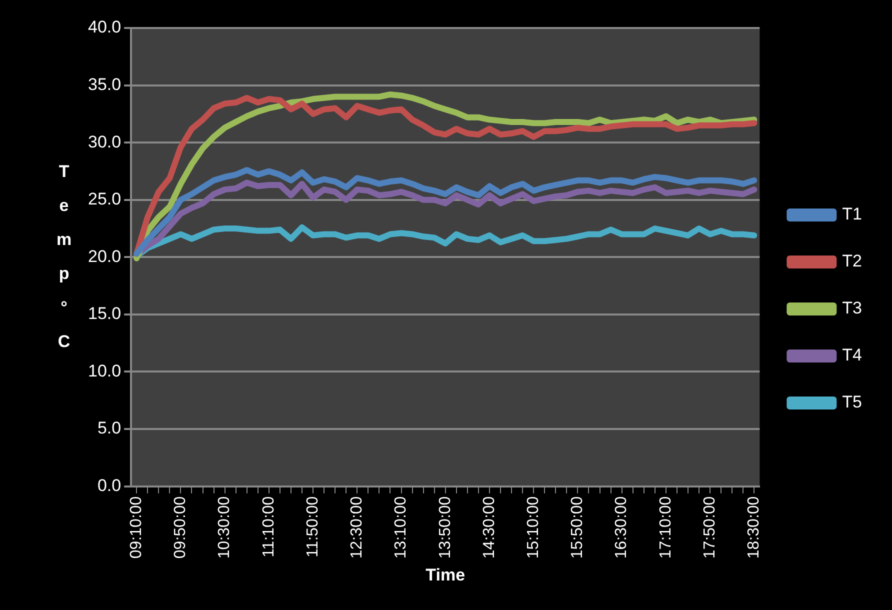 This screenshot has height=610, width=892. Describe the element at coordinates (665, 527) in the screenshot. I see `x-tick-label: 17:10:00` at that location.